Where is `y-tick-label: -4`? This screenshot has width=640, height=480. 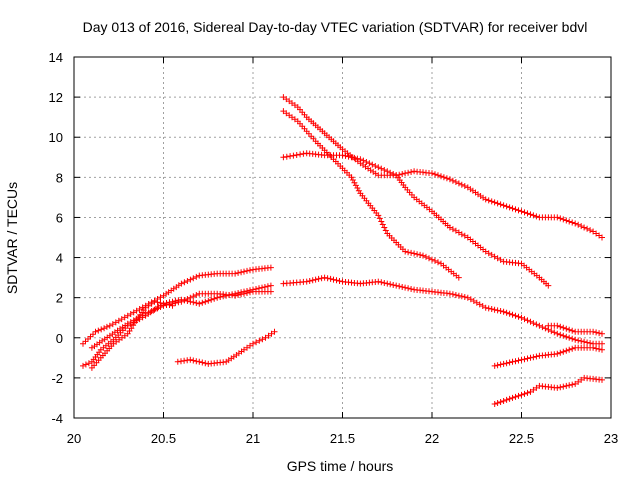 y-tick-label: -4 is located at coordinates (57, 418).